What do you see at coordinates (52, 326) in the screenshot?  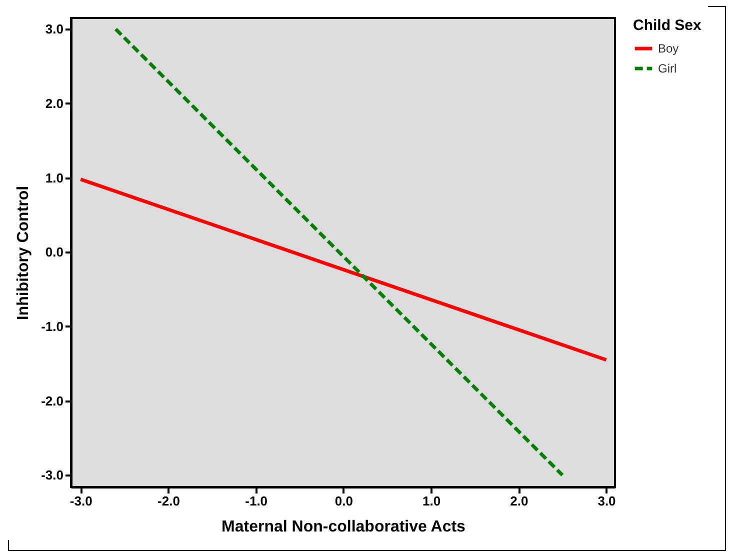 I see `y-tick-label: -1.0` at bounding box center [52, 326].